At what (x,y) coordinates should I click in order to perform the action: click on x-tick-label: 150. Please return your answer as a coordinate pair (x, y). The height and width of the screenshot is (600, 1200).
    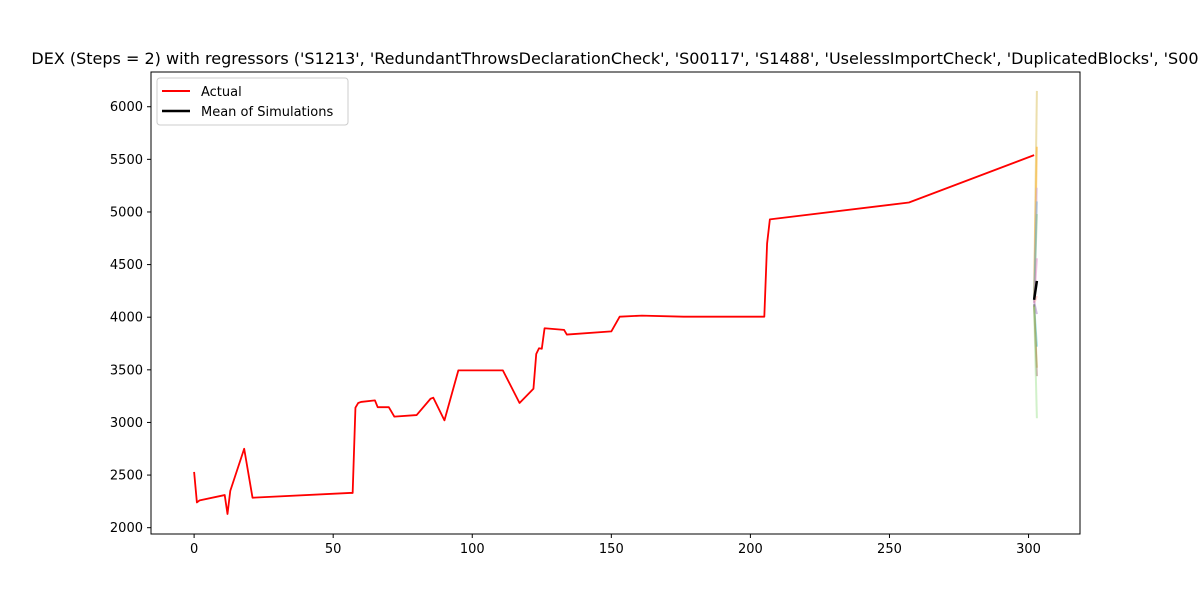
    Looking at the image, I should click on (611, 549).